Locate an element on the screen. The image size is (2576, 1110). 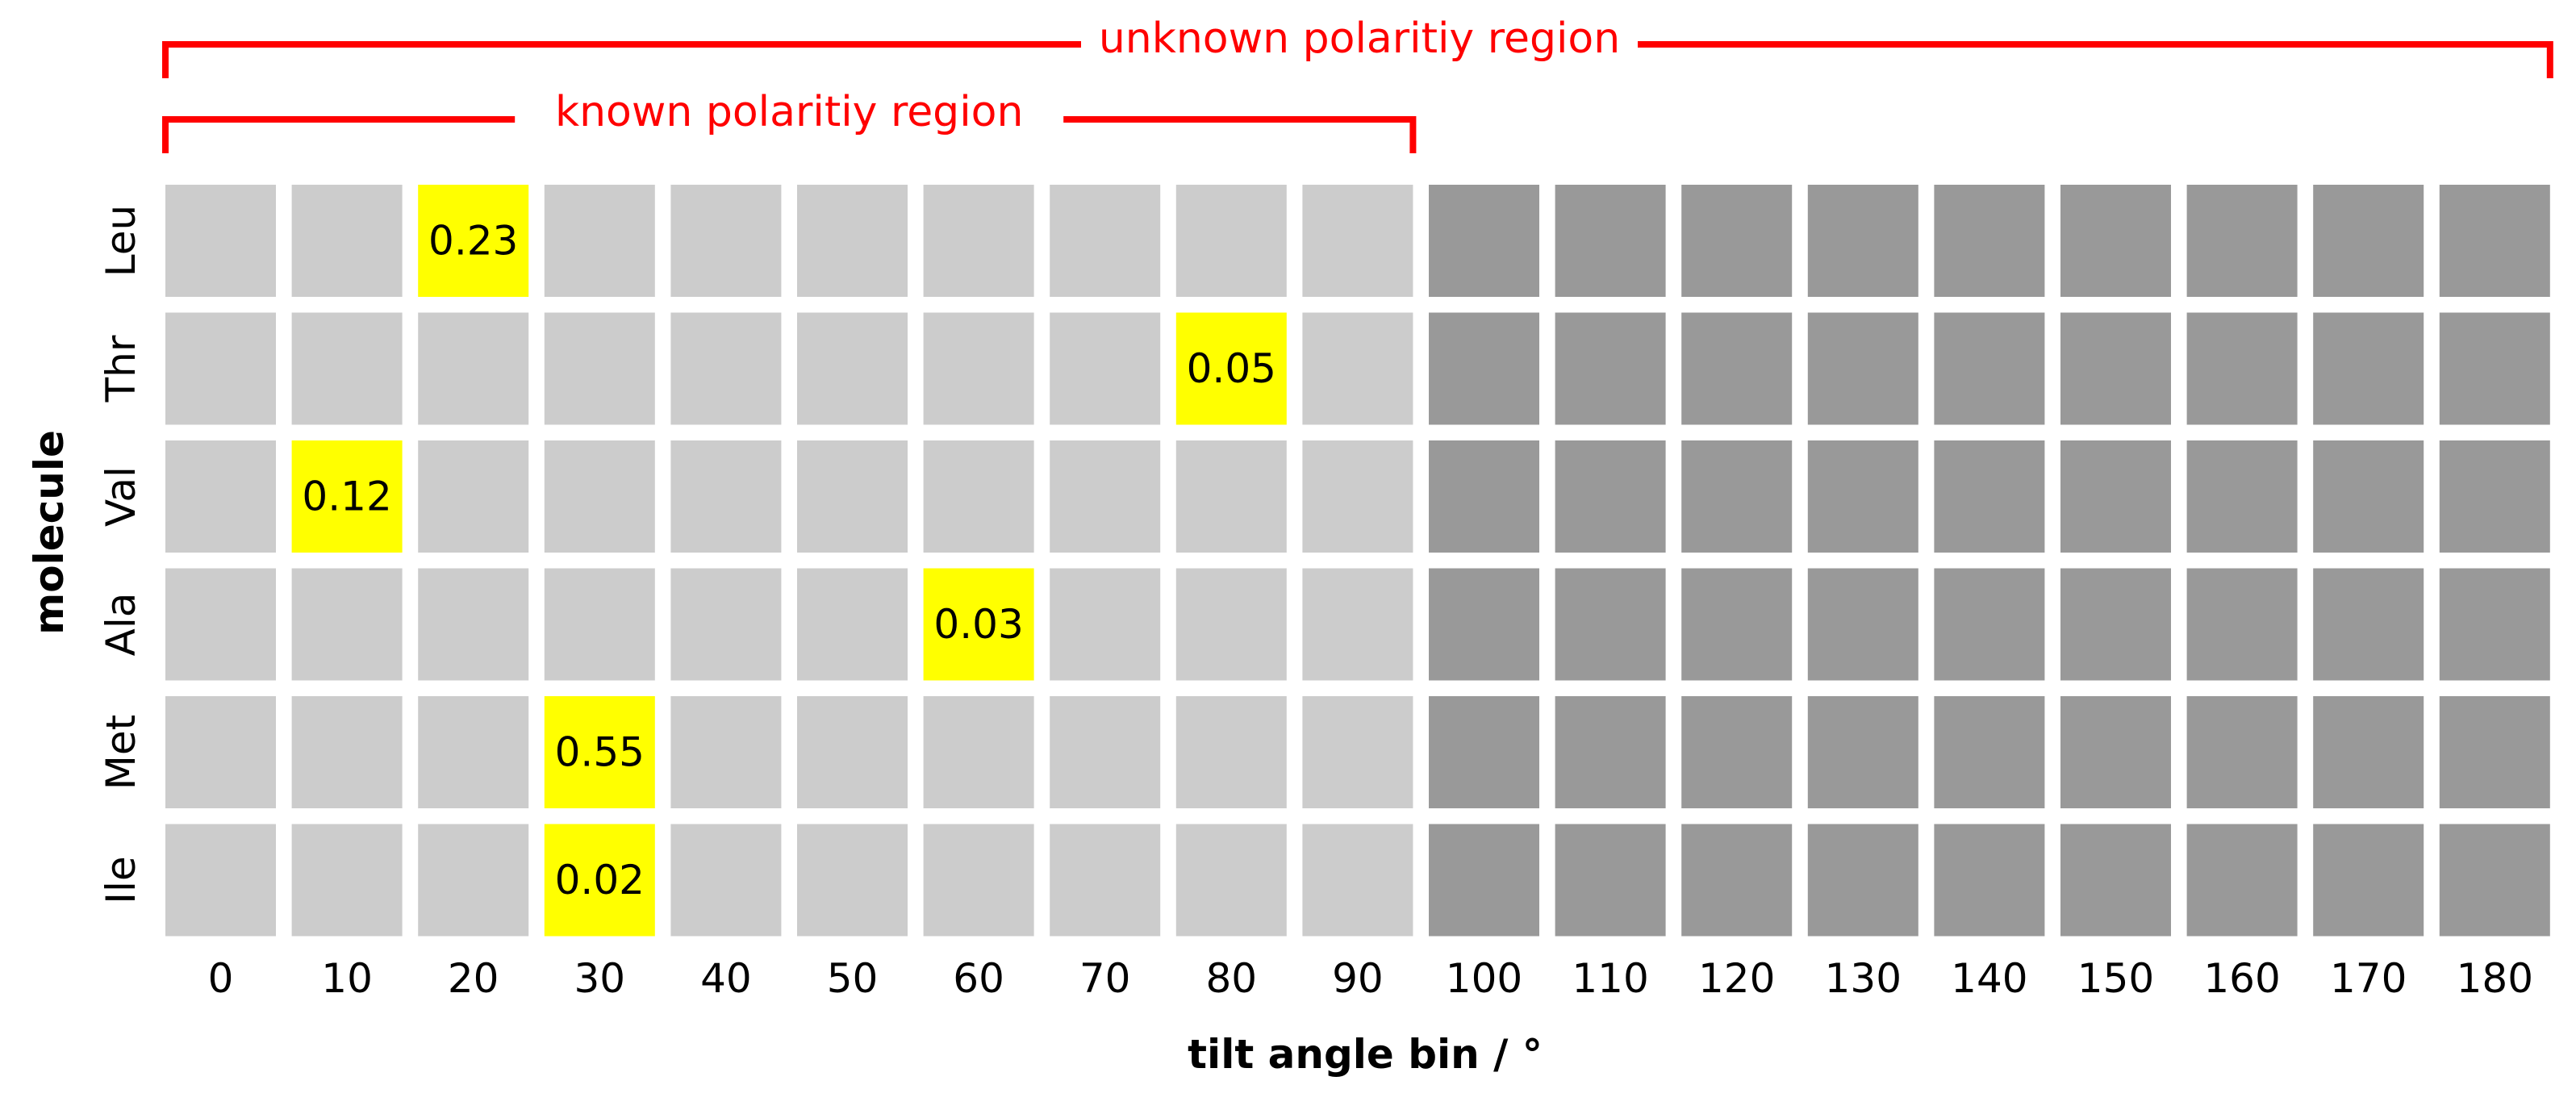
x-tick-label-120: 120 is located at coordinates (1737, 978).